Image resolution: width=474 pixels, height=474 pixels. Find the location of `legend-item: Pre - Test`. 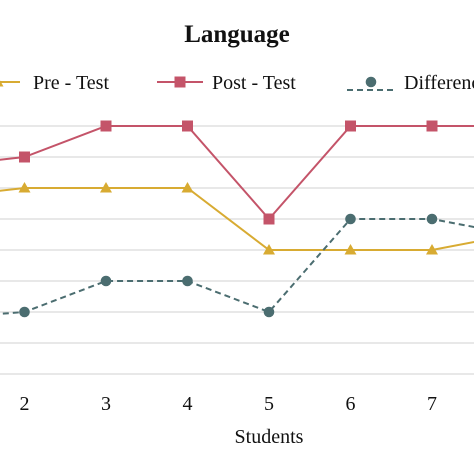

legend-item: Pre - Test is located at coordinates (54, 83).